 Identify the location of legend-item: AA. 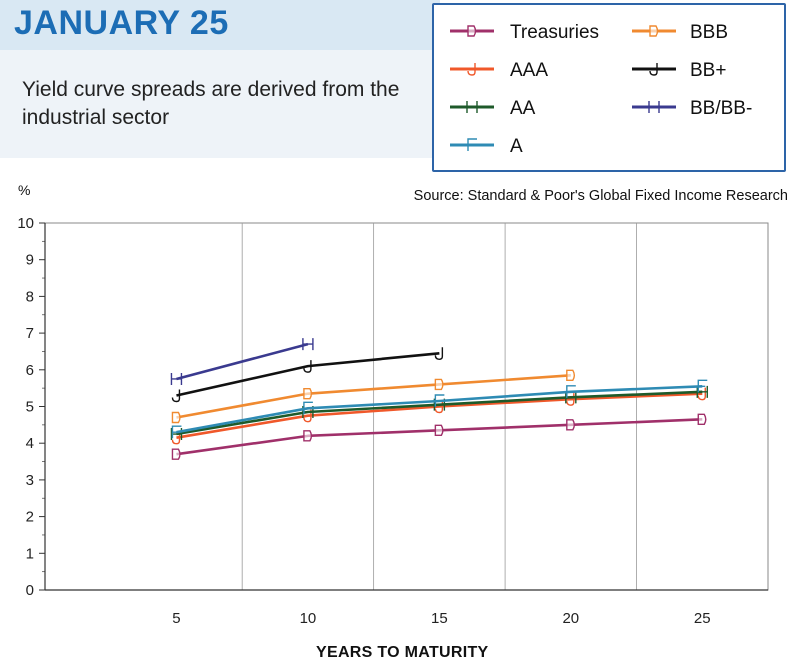
(493, 108).